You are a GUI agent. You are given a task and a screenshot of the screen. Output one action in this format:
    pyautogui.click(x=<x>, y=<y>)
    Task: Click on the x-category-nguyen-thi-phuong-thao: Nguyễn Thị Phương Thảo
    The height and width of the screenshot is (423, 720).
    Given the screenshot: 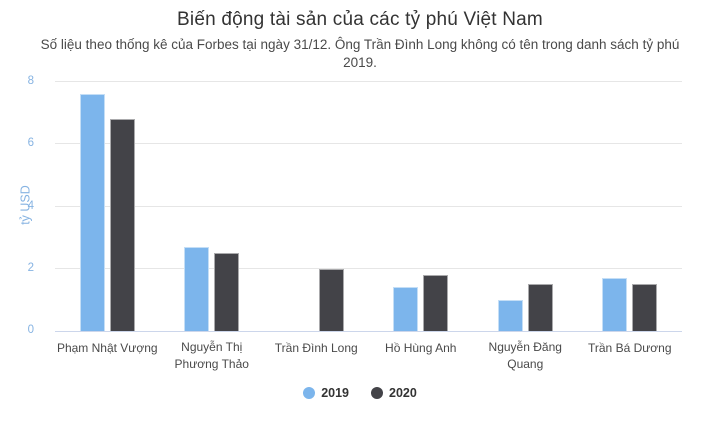 What is the action you would take?
    pyautogui.click(x=212, y=356)
    